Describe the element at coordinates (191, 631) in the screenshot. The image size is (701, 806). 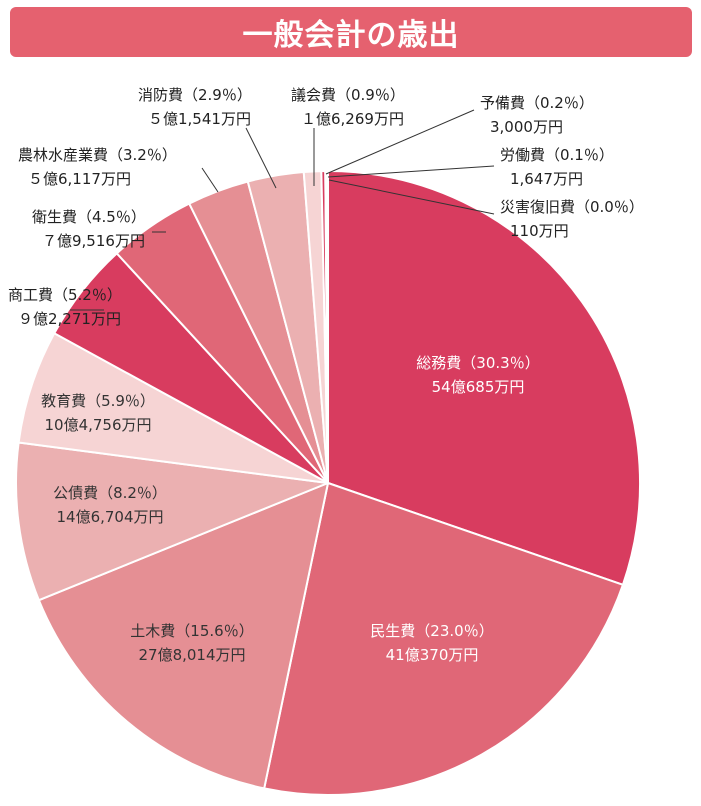
I see `slice-name-label-3: 土木費（15.6％）` at that location.